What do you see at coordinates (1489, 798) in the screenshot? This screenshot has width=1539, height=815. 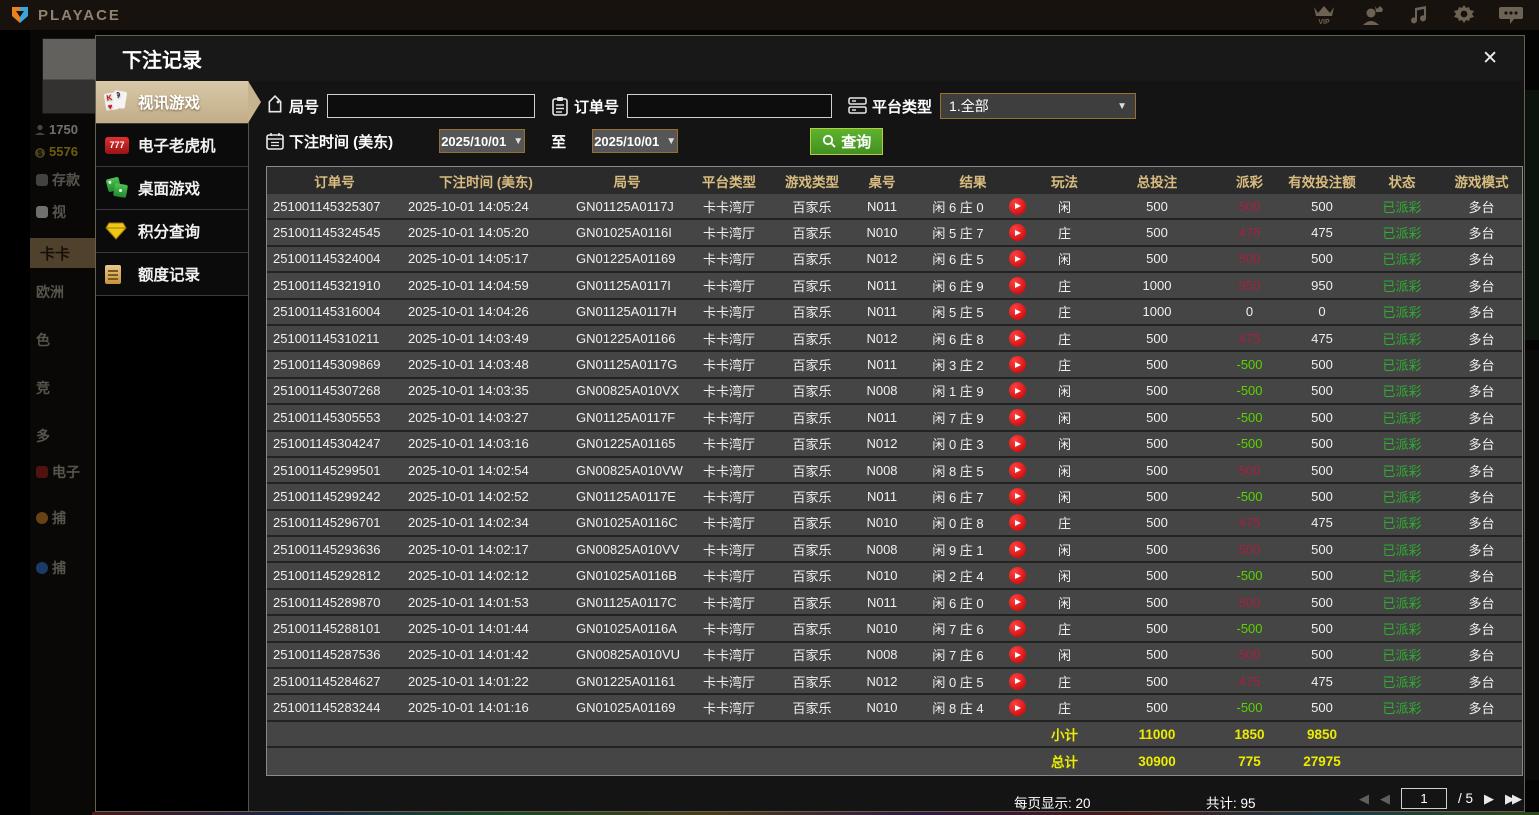 I see `next-page-icon: ▶` at bounding box center [1489, 798].